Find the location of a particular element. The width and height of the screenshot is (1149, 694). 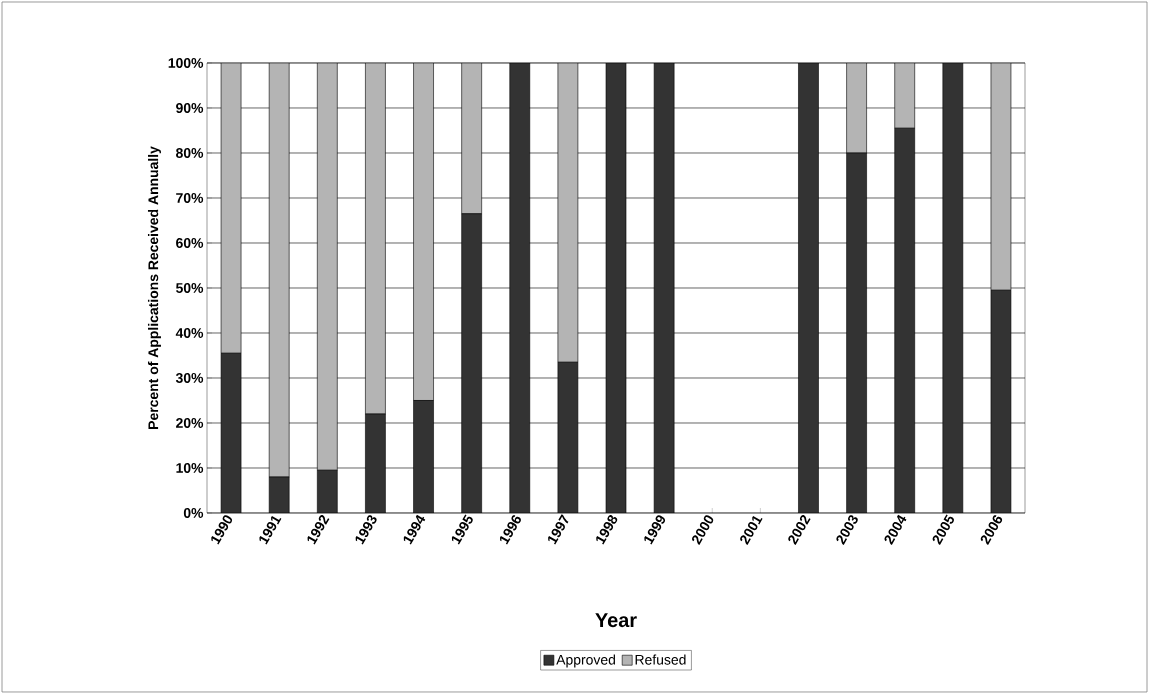

legend-label: Approved is located at coordinates (585, 661).